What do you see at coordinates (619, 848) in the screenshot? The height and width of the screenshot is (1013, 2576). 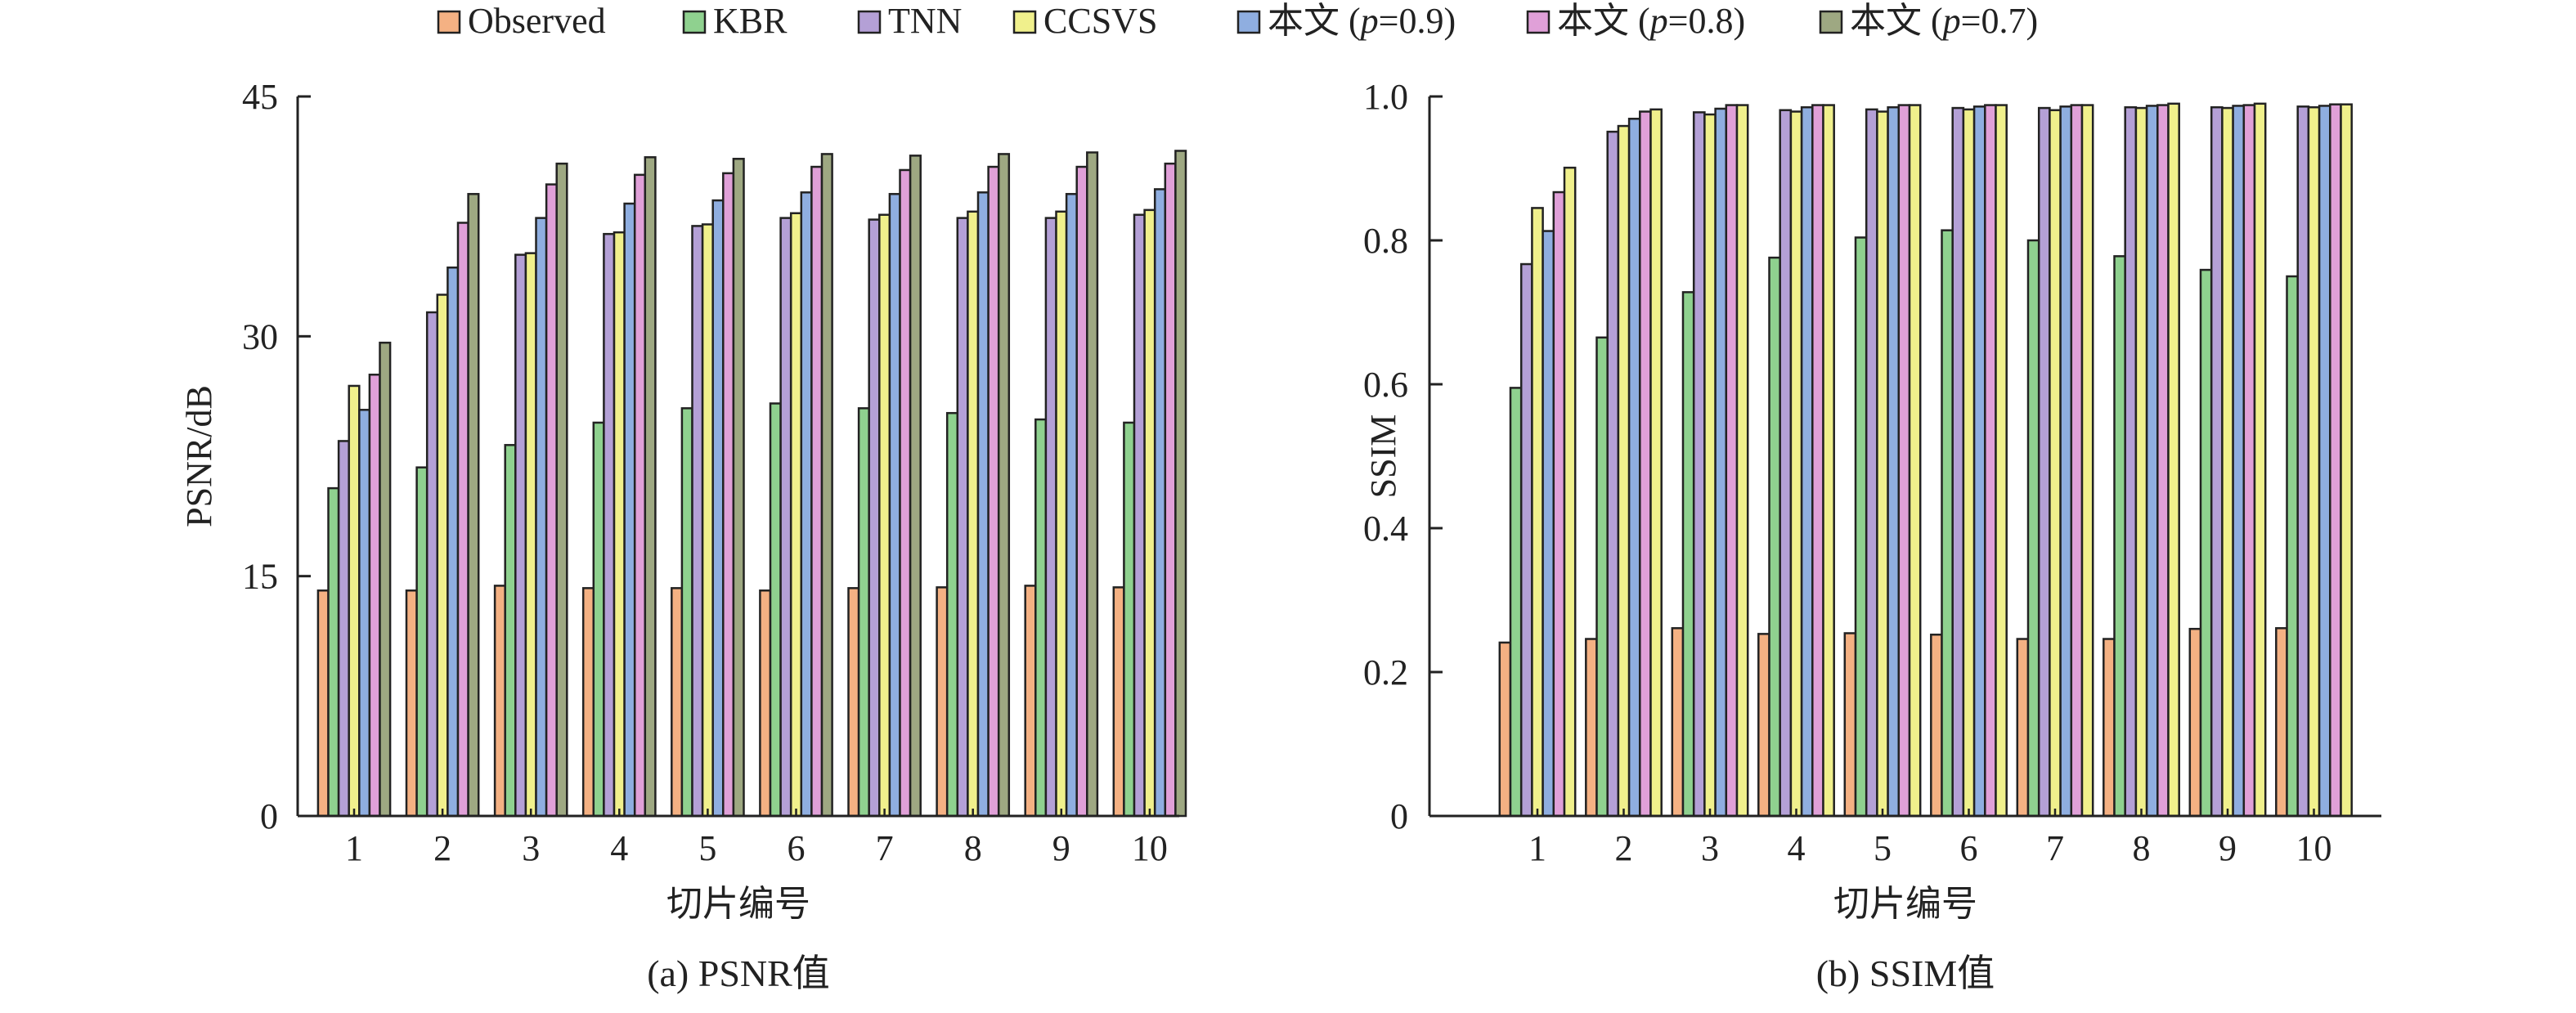 I see `x-tick-label: 4` at bounding box center [619, 848].